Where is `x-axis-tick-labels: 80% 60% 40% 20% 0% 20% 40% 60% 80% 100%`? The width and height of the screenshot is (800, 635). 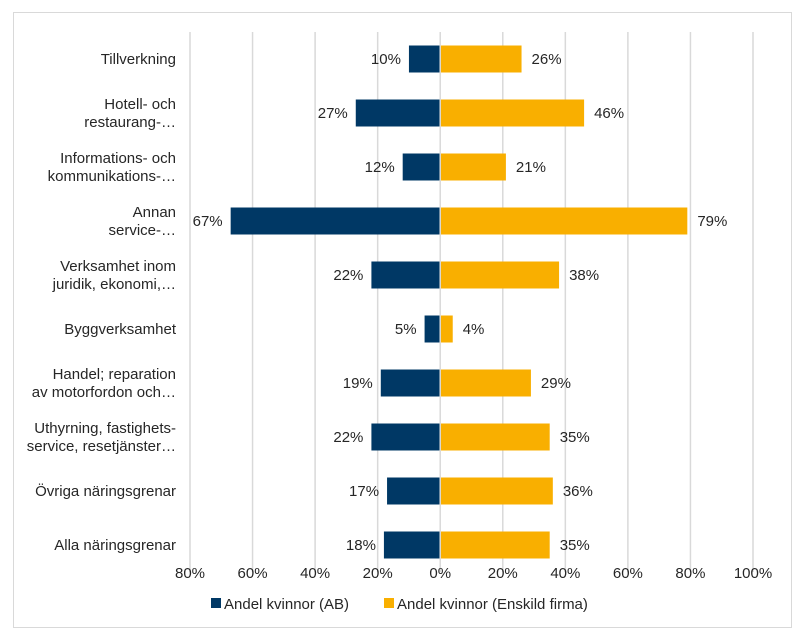
x-axis-tick-labels: 80% 60% 40% 20% 0% 20% 40% 60% 80% 100% is located at coordinates (473, 573).